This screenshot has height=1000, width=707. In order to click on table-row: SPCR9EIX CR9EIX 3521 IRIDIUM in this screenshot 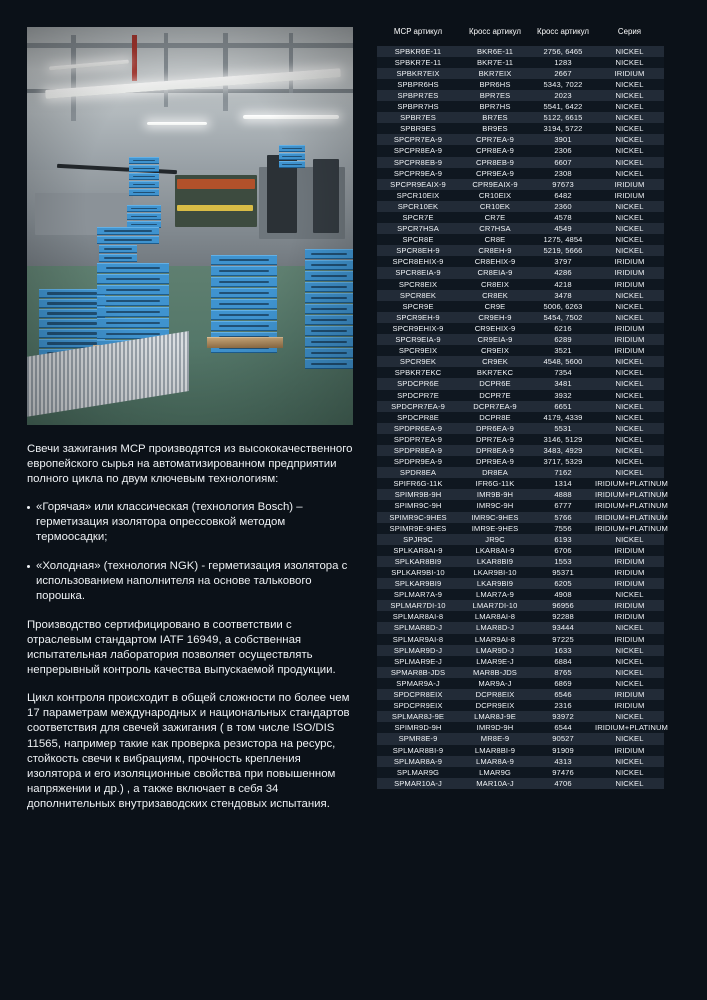, I will do `click(520, 351)`.